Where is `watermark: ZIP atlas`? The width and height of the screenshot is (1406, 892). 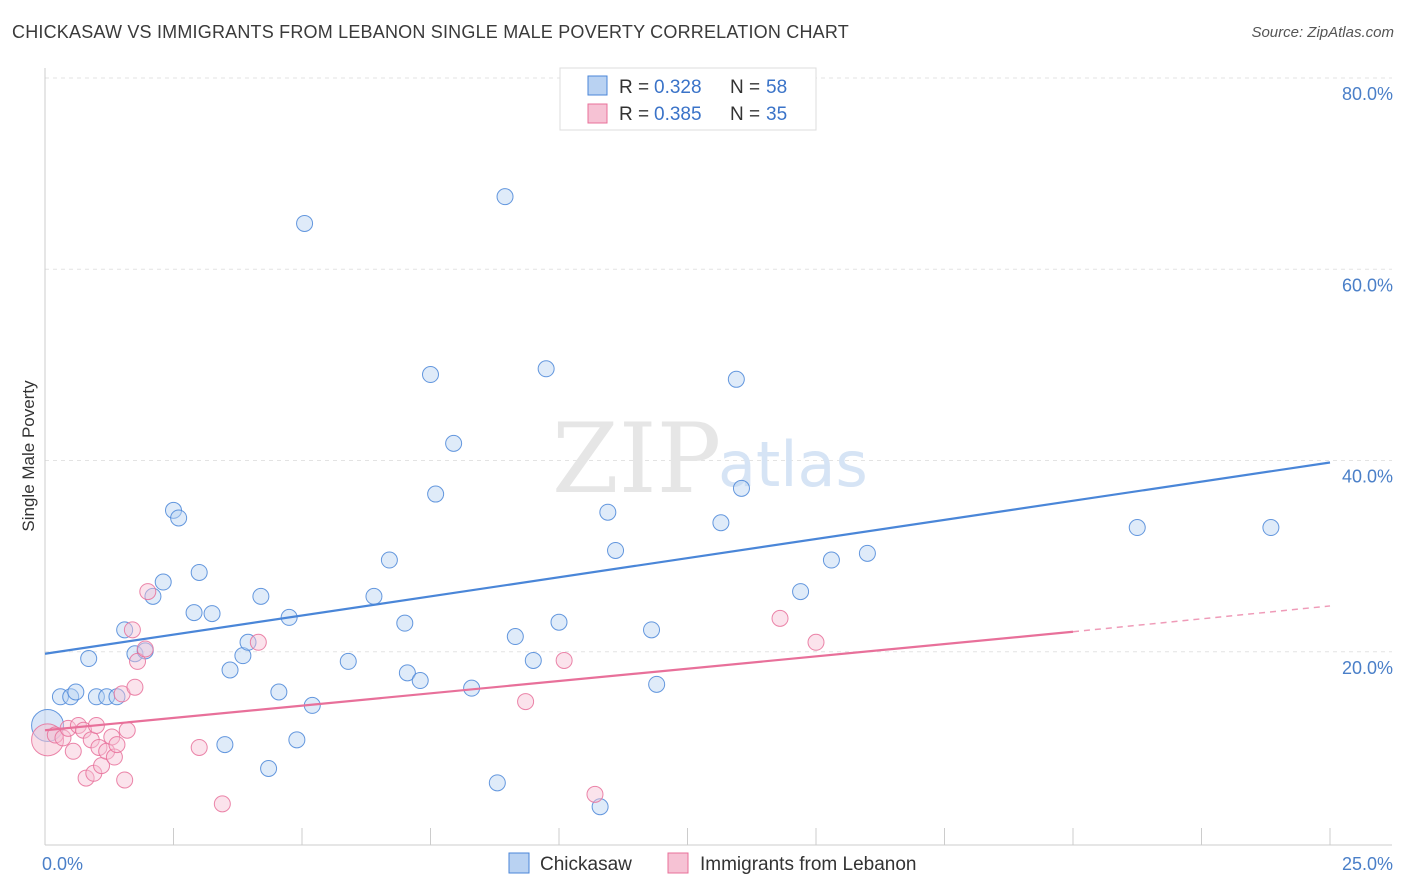
watermark: ZIP atlas is located at coordinates (710, 459).